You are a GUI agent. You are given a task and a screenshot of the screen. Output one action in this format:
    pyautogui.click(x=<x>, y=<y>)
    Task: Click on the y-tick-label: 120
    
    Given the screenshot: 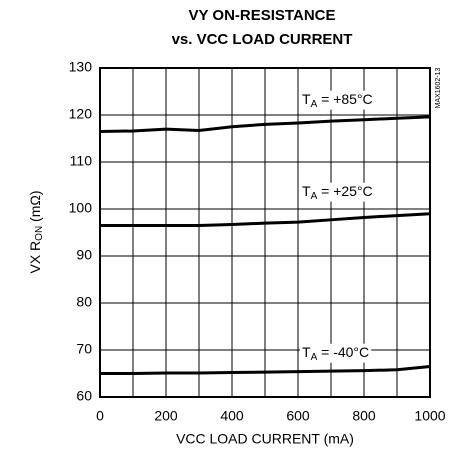 What is the action you would take?
    pyautogui.click(x=81, y=114)
    